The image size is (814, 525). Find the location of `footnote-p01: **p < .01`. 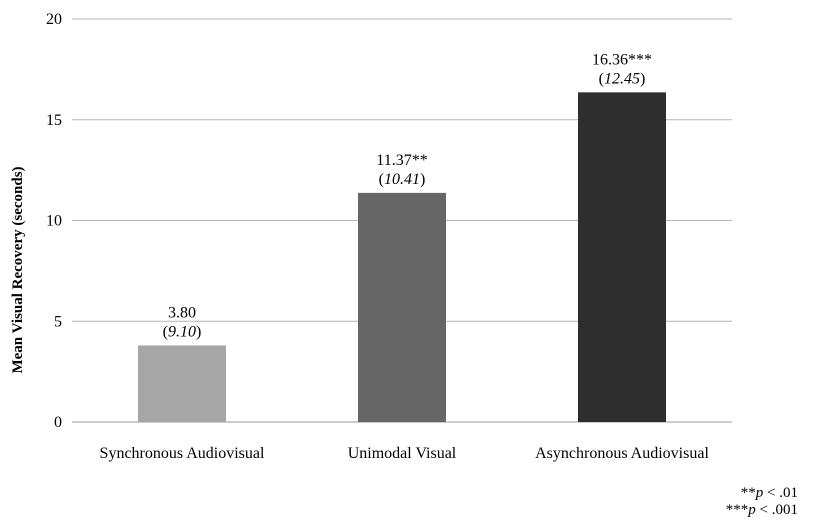

footnote-p01: **p < .01 is located at coordinates (762, 493).